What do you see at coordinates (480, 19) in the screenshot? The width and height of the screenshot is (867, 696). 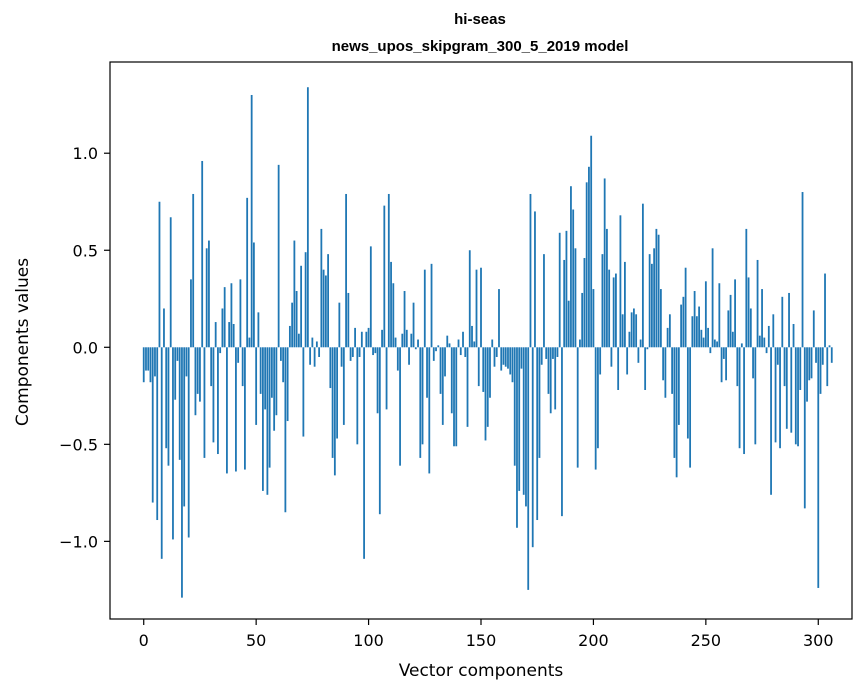 I see `chart-title-line1: hi-seas` at bounding box center [480, 19].